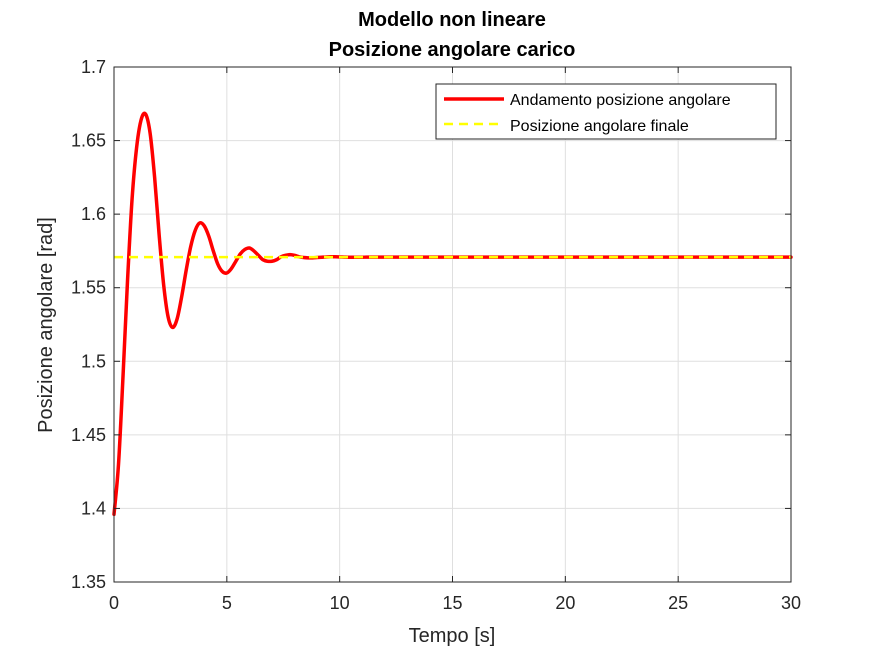 Image resolution: width=875 pixels, height=661 pixels. What do you see at coordinates (227, 603) in the screenshot?
I see `x-tick-label: 5` at bounding box center [227, 603].